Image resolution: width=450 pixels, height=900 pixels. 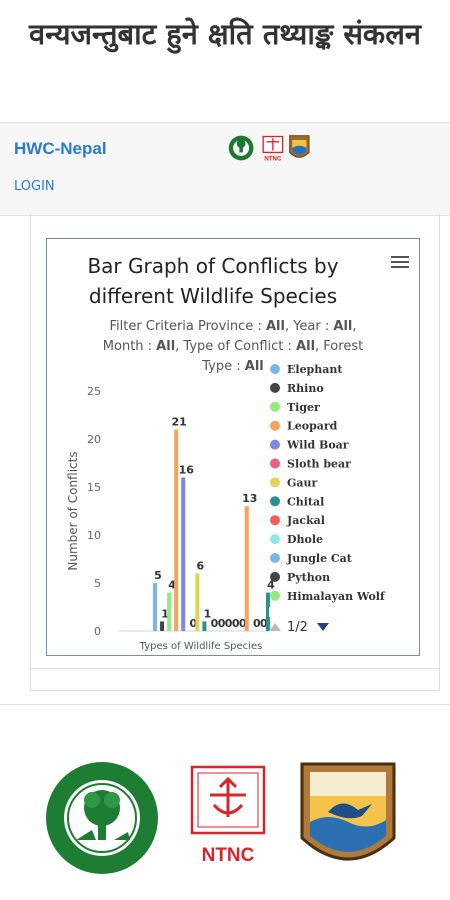 I want to click on x-axis-title: Types of Wildlife Species, so click(x=201, y=646).